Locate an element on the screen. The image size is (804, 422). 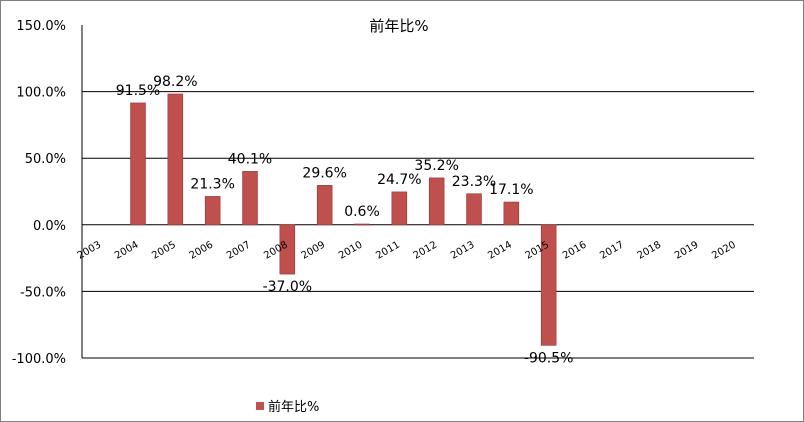
legend-label: 前年比% is located at coordinates (293, 407).